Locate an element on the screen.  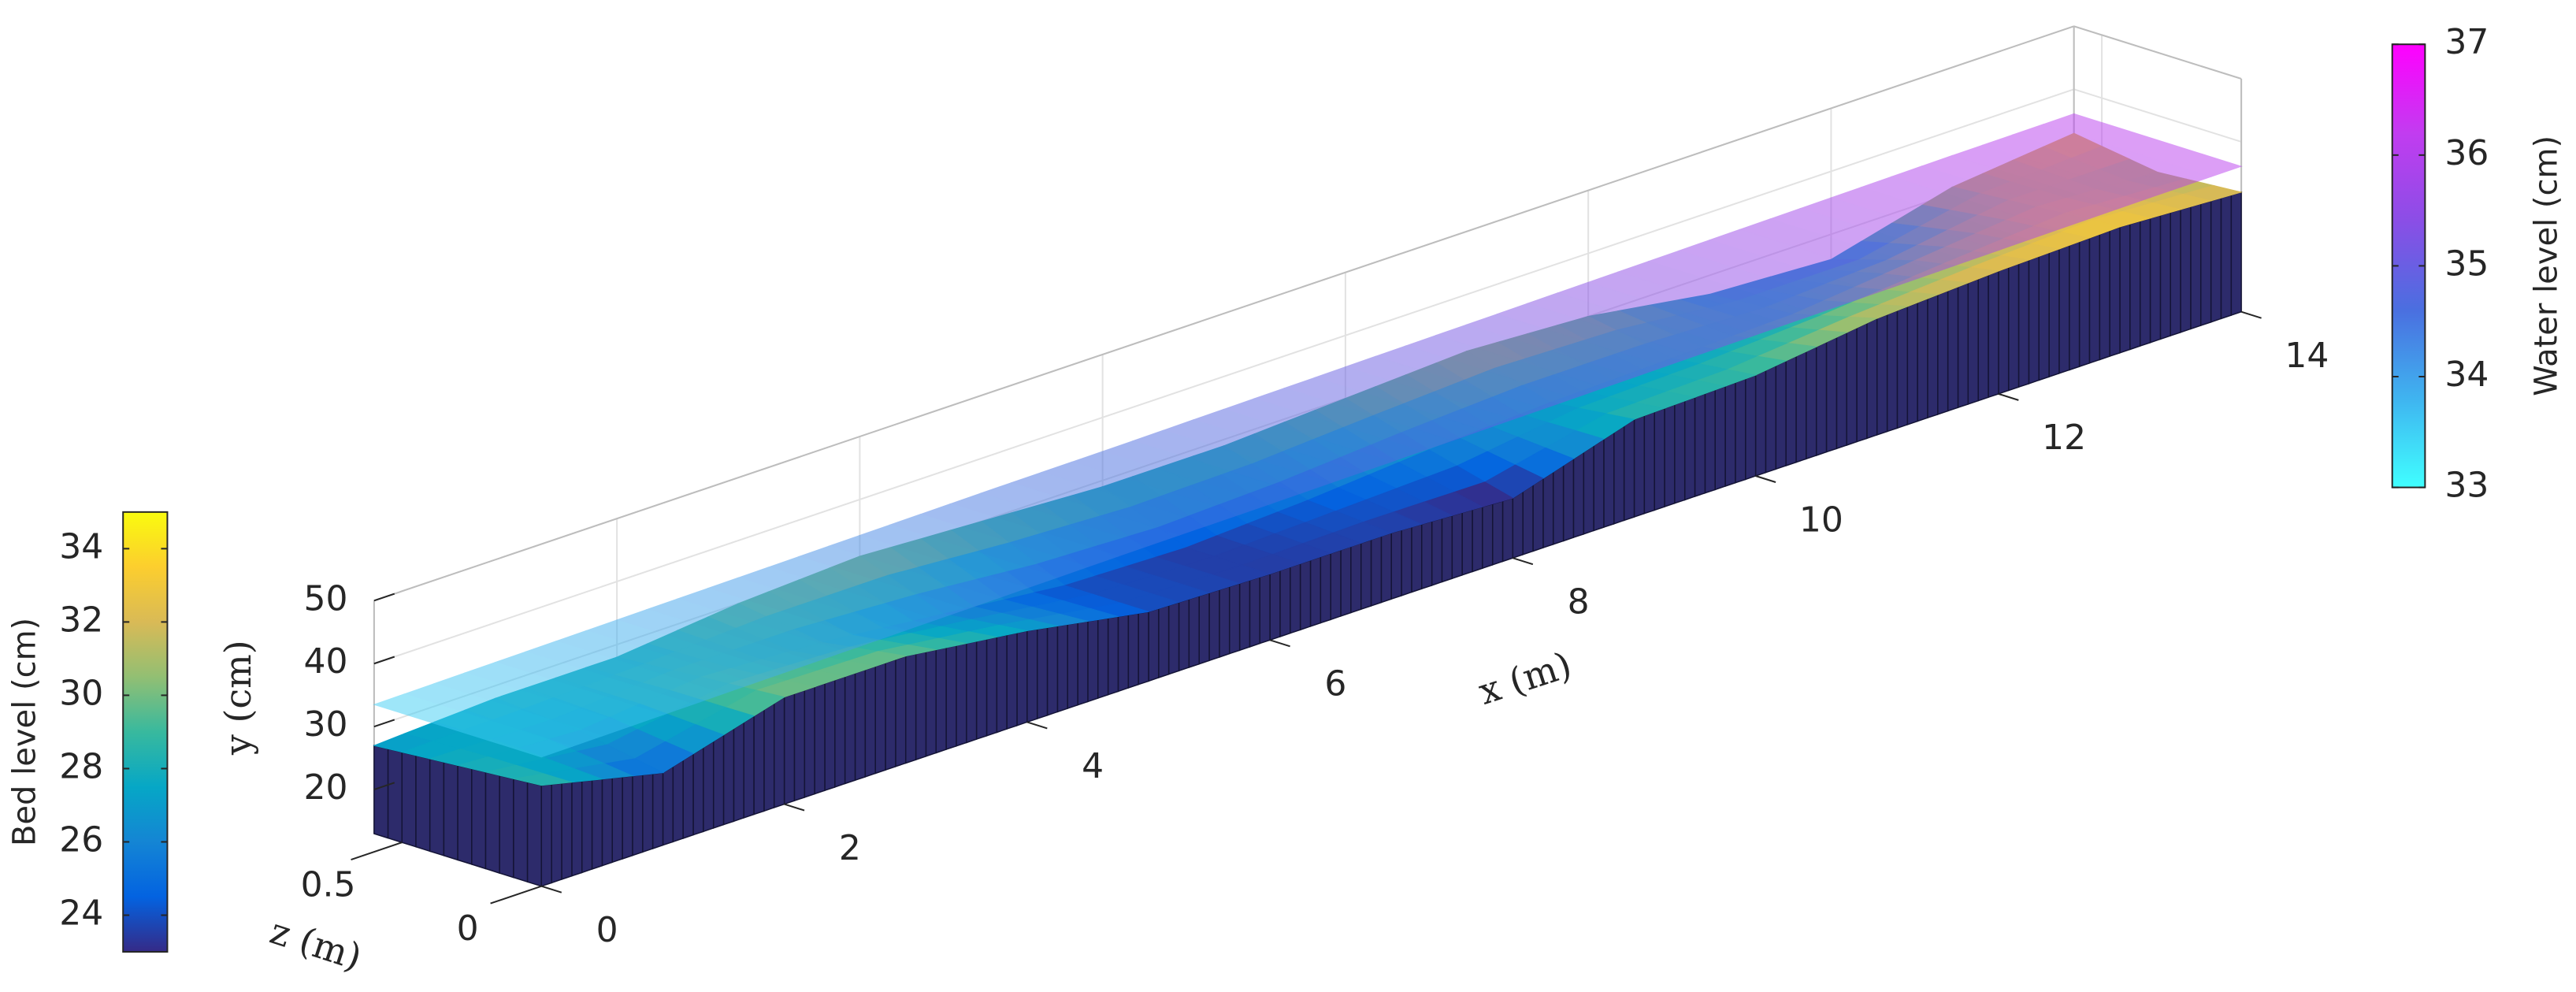
colorbar-tick-label: 37 is located at coordinates (2466, 42).